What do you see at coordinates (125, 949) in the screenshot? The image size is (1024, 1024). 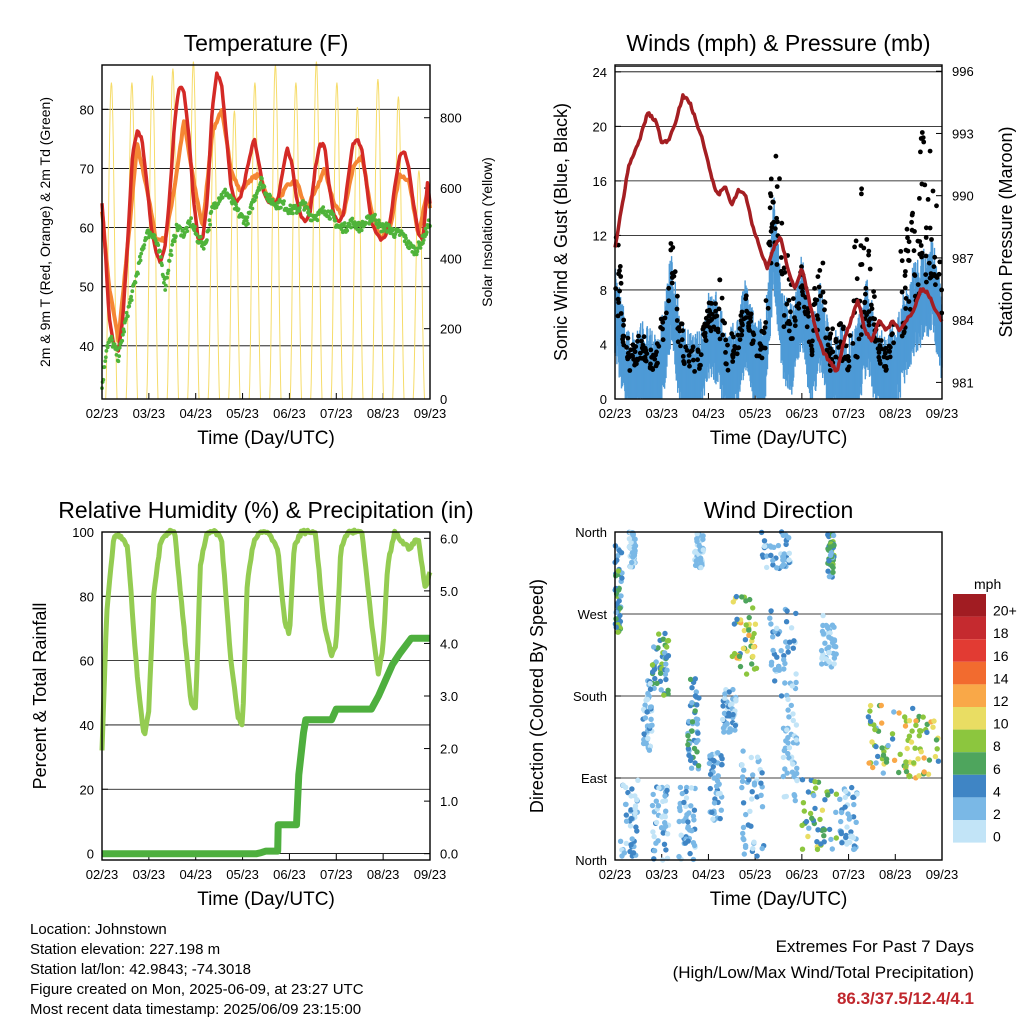 I see `info-elevation: Station elevation: 227.198 m` at bounding box center [125, 949].